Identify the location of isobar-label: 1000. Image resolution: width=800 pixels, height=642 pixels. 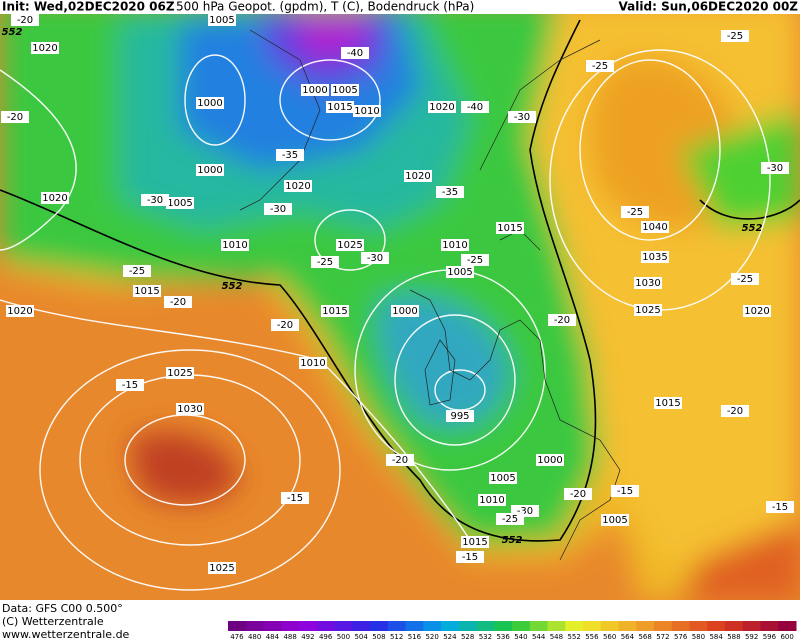
(549, 460).